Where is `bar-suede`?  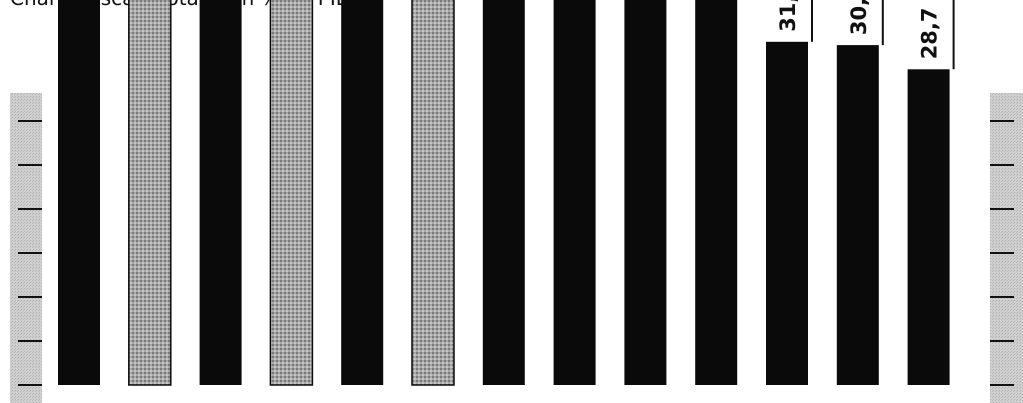 bar-suede is located at coordinates (79, 193).